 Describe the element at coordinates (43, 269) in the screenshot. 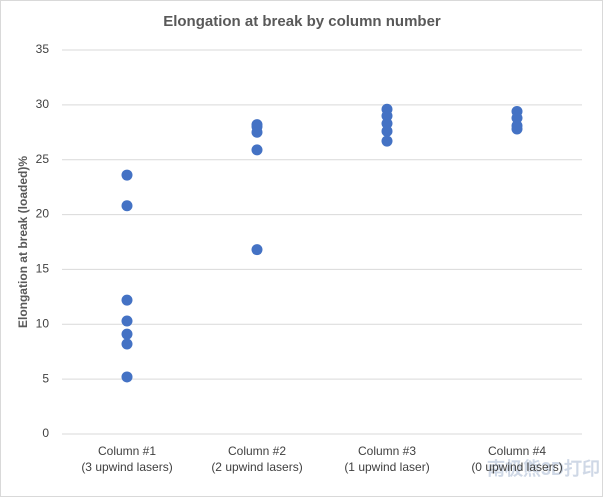

I see `y-tick-label: 15` at that location.